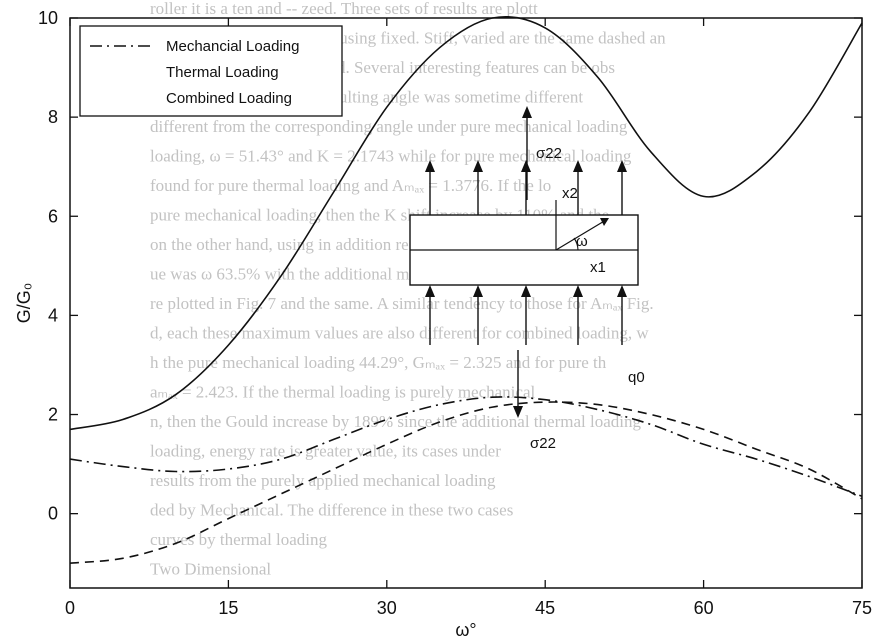 The image size is (875, 640). What do you see at coordinates (210, 569) in the screenshot?
I see `background-text-line: Two Dimensional` at bounding box center [210, 569].